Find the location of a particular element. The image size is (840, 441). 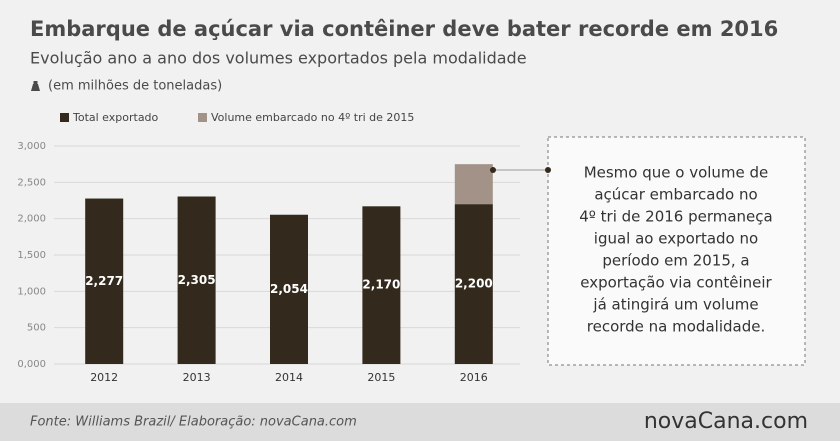

x-tick-label: 2016 is located at coordinates (474, 377).